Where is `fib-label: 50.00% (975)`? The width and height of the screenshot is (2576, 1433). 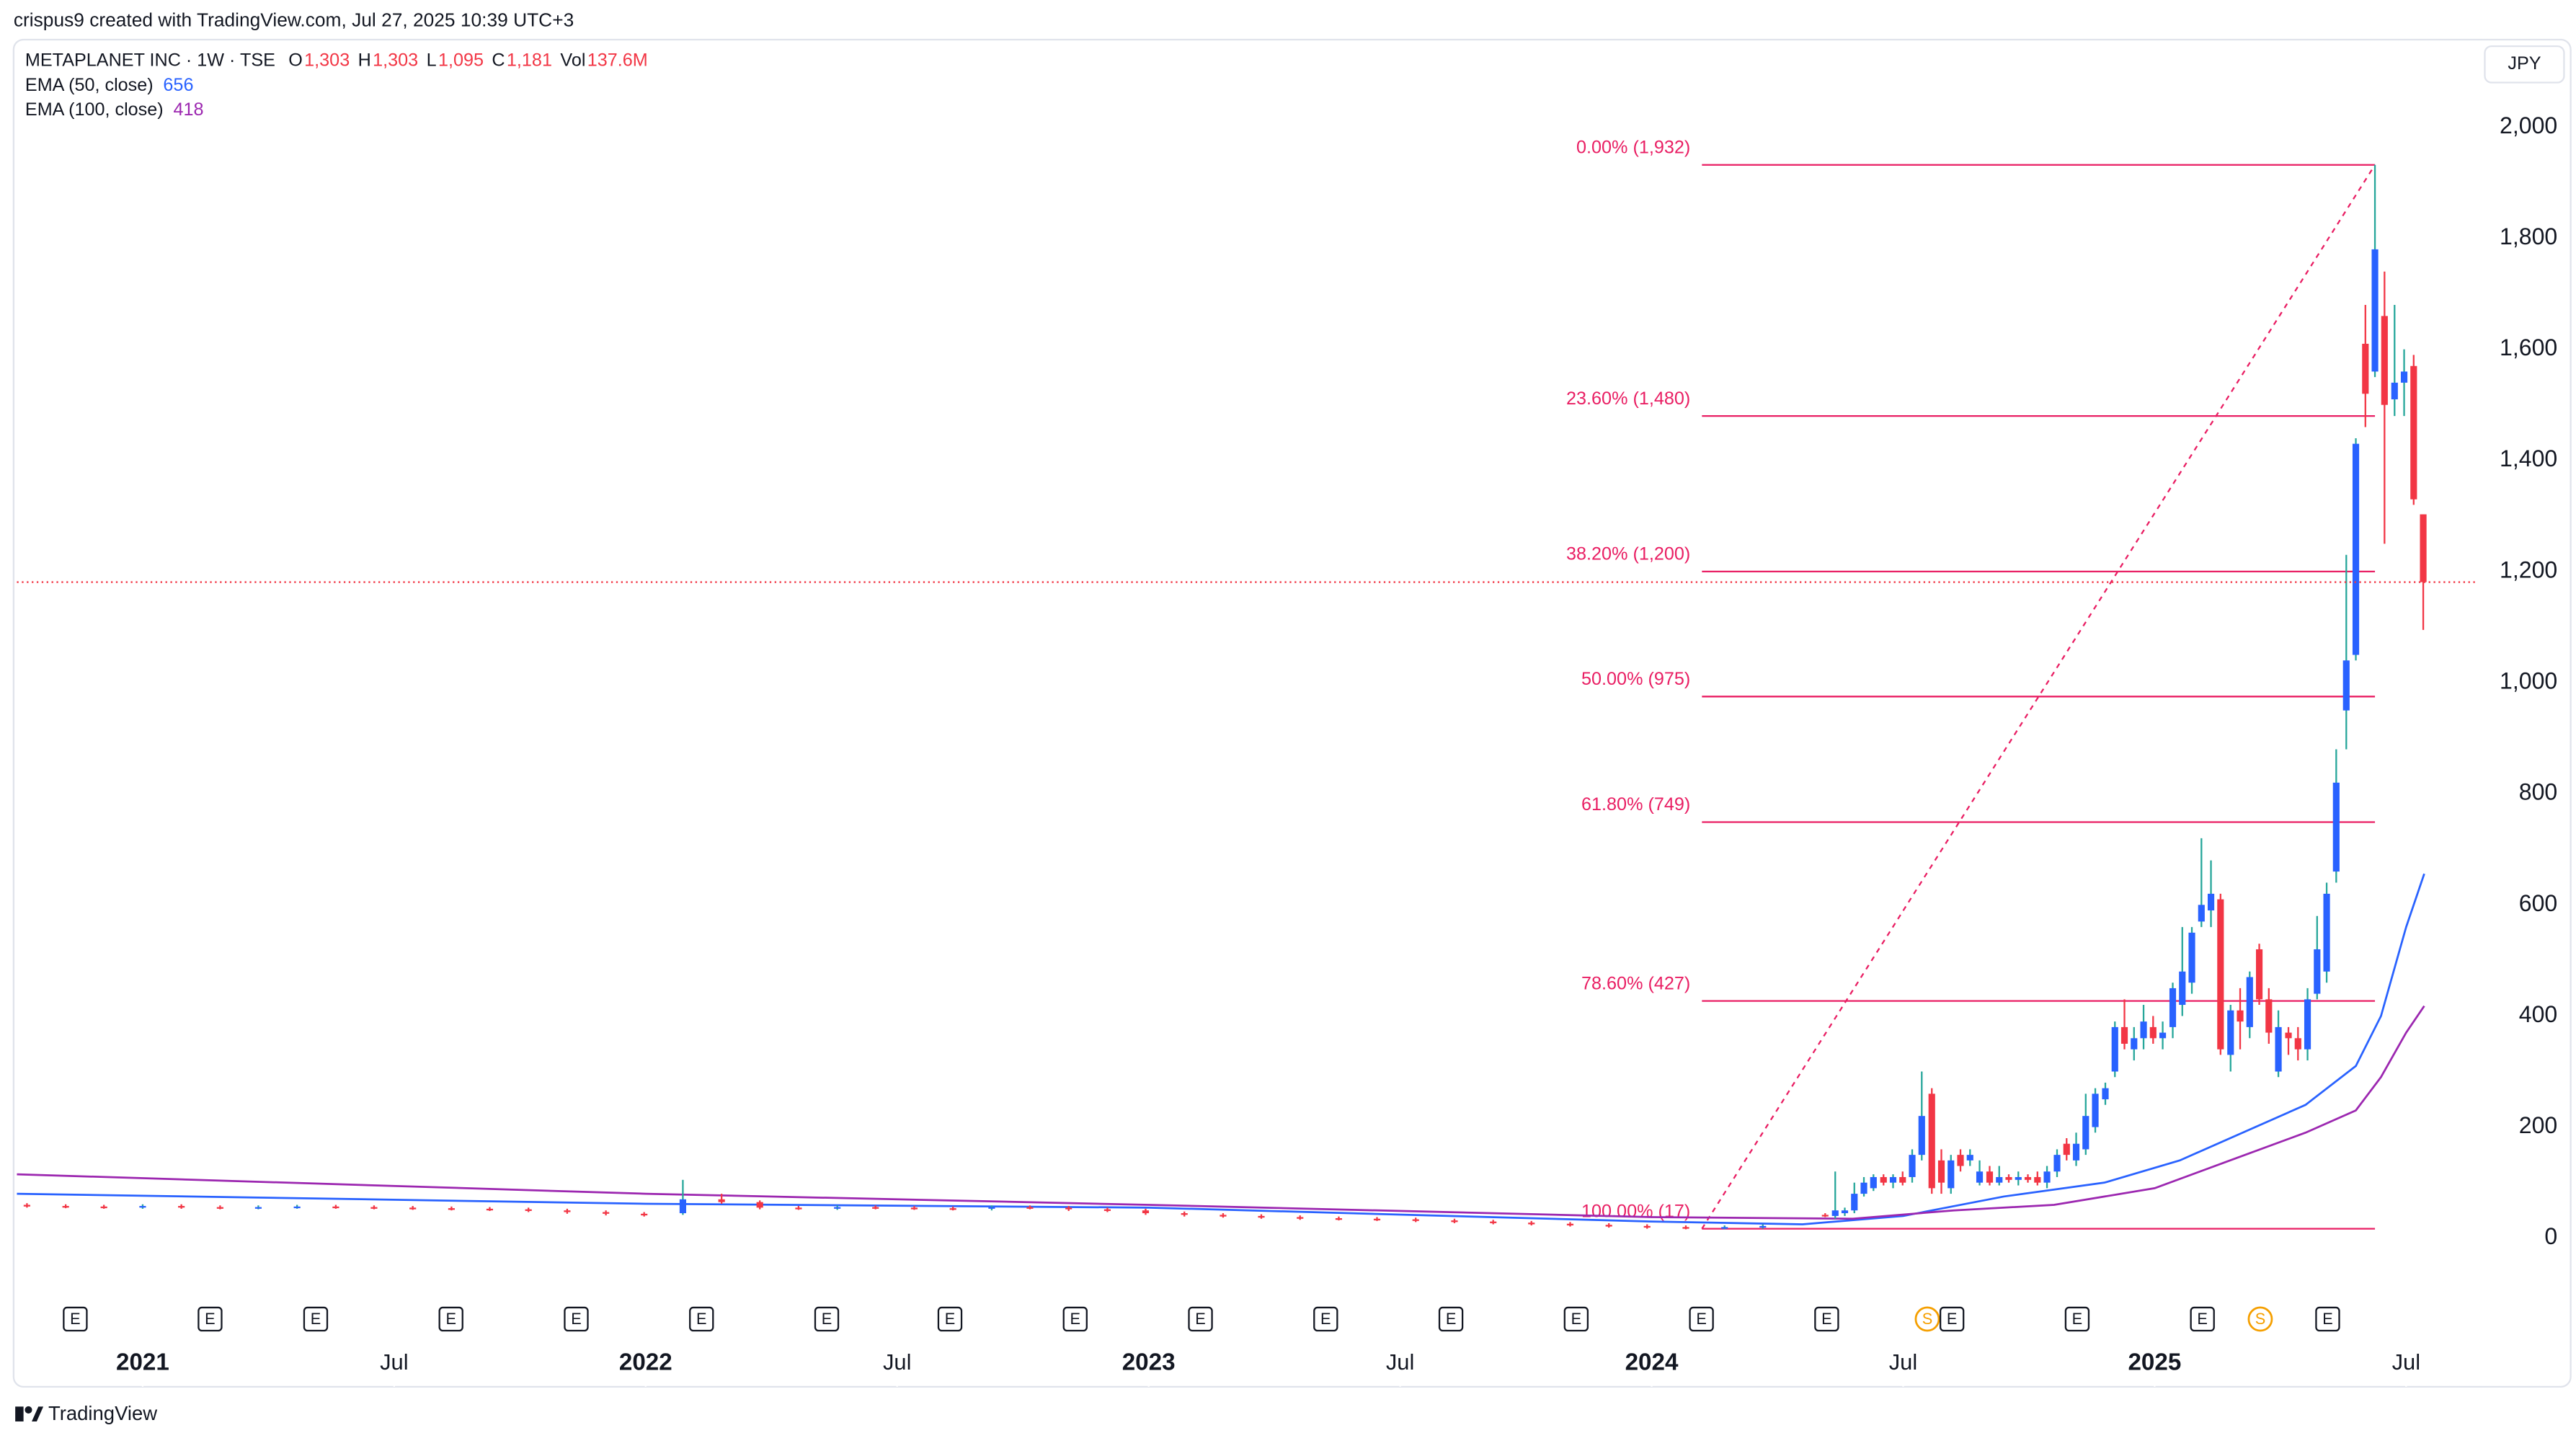 fib-label: 50.00% (975) is located at coordinates (1635, 679).